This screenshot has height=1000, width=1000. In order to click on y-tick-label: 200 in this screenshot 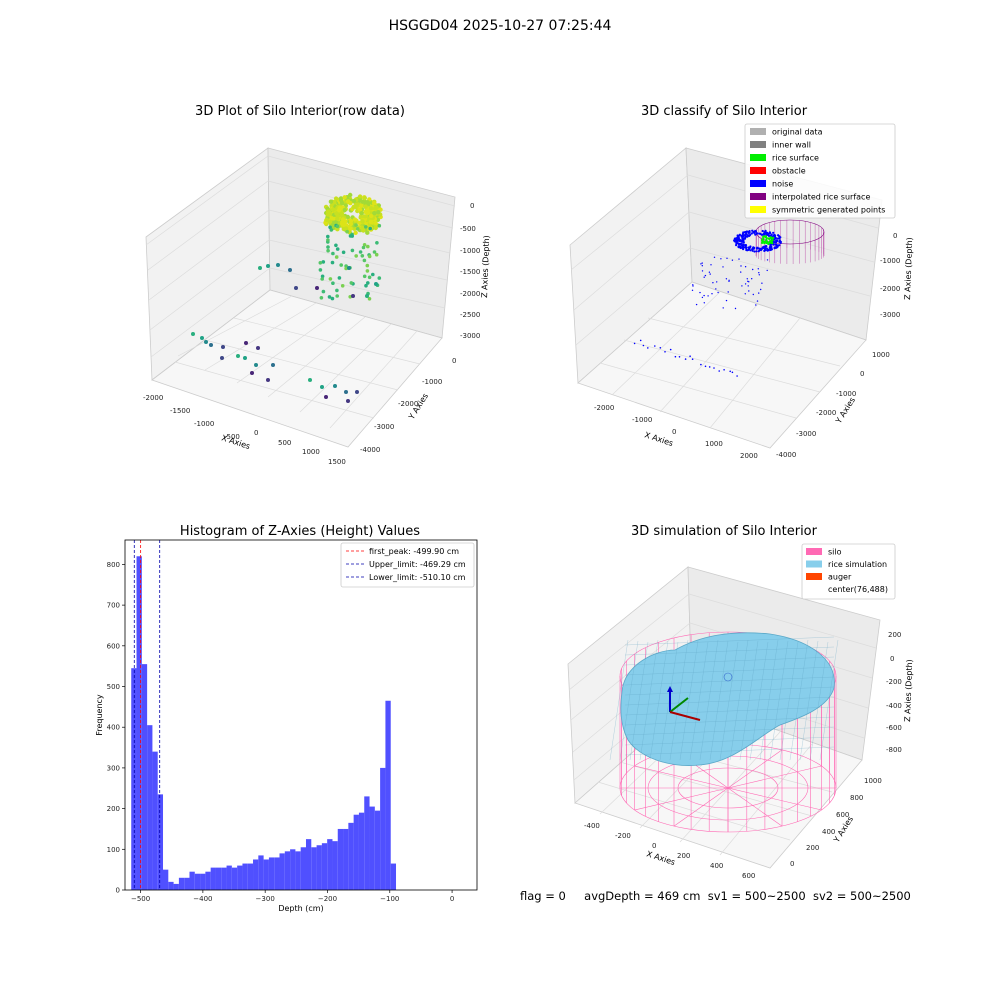, I will do `click(113, 809)`.